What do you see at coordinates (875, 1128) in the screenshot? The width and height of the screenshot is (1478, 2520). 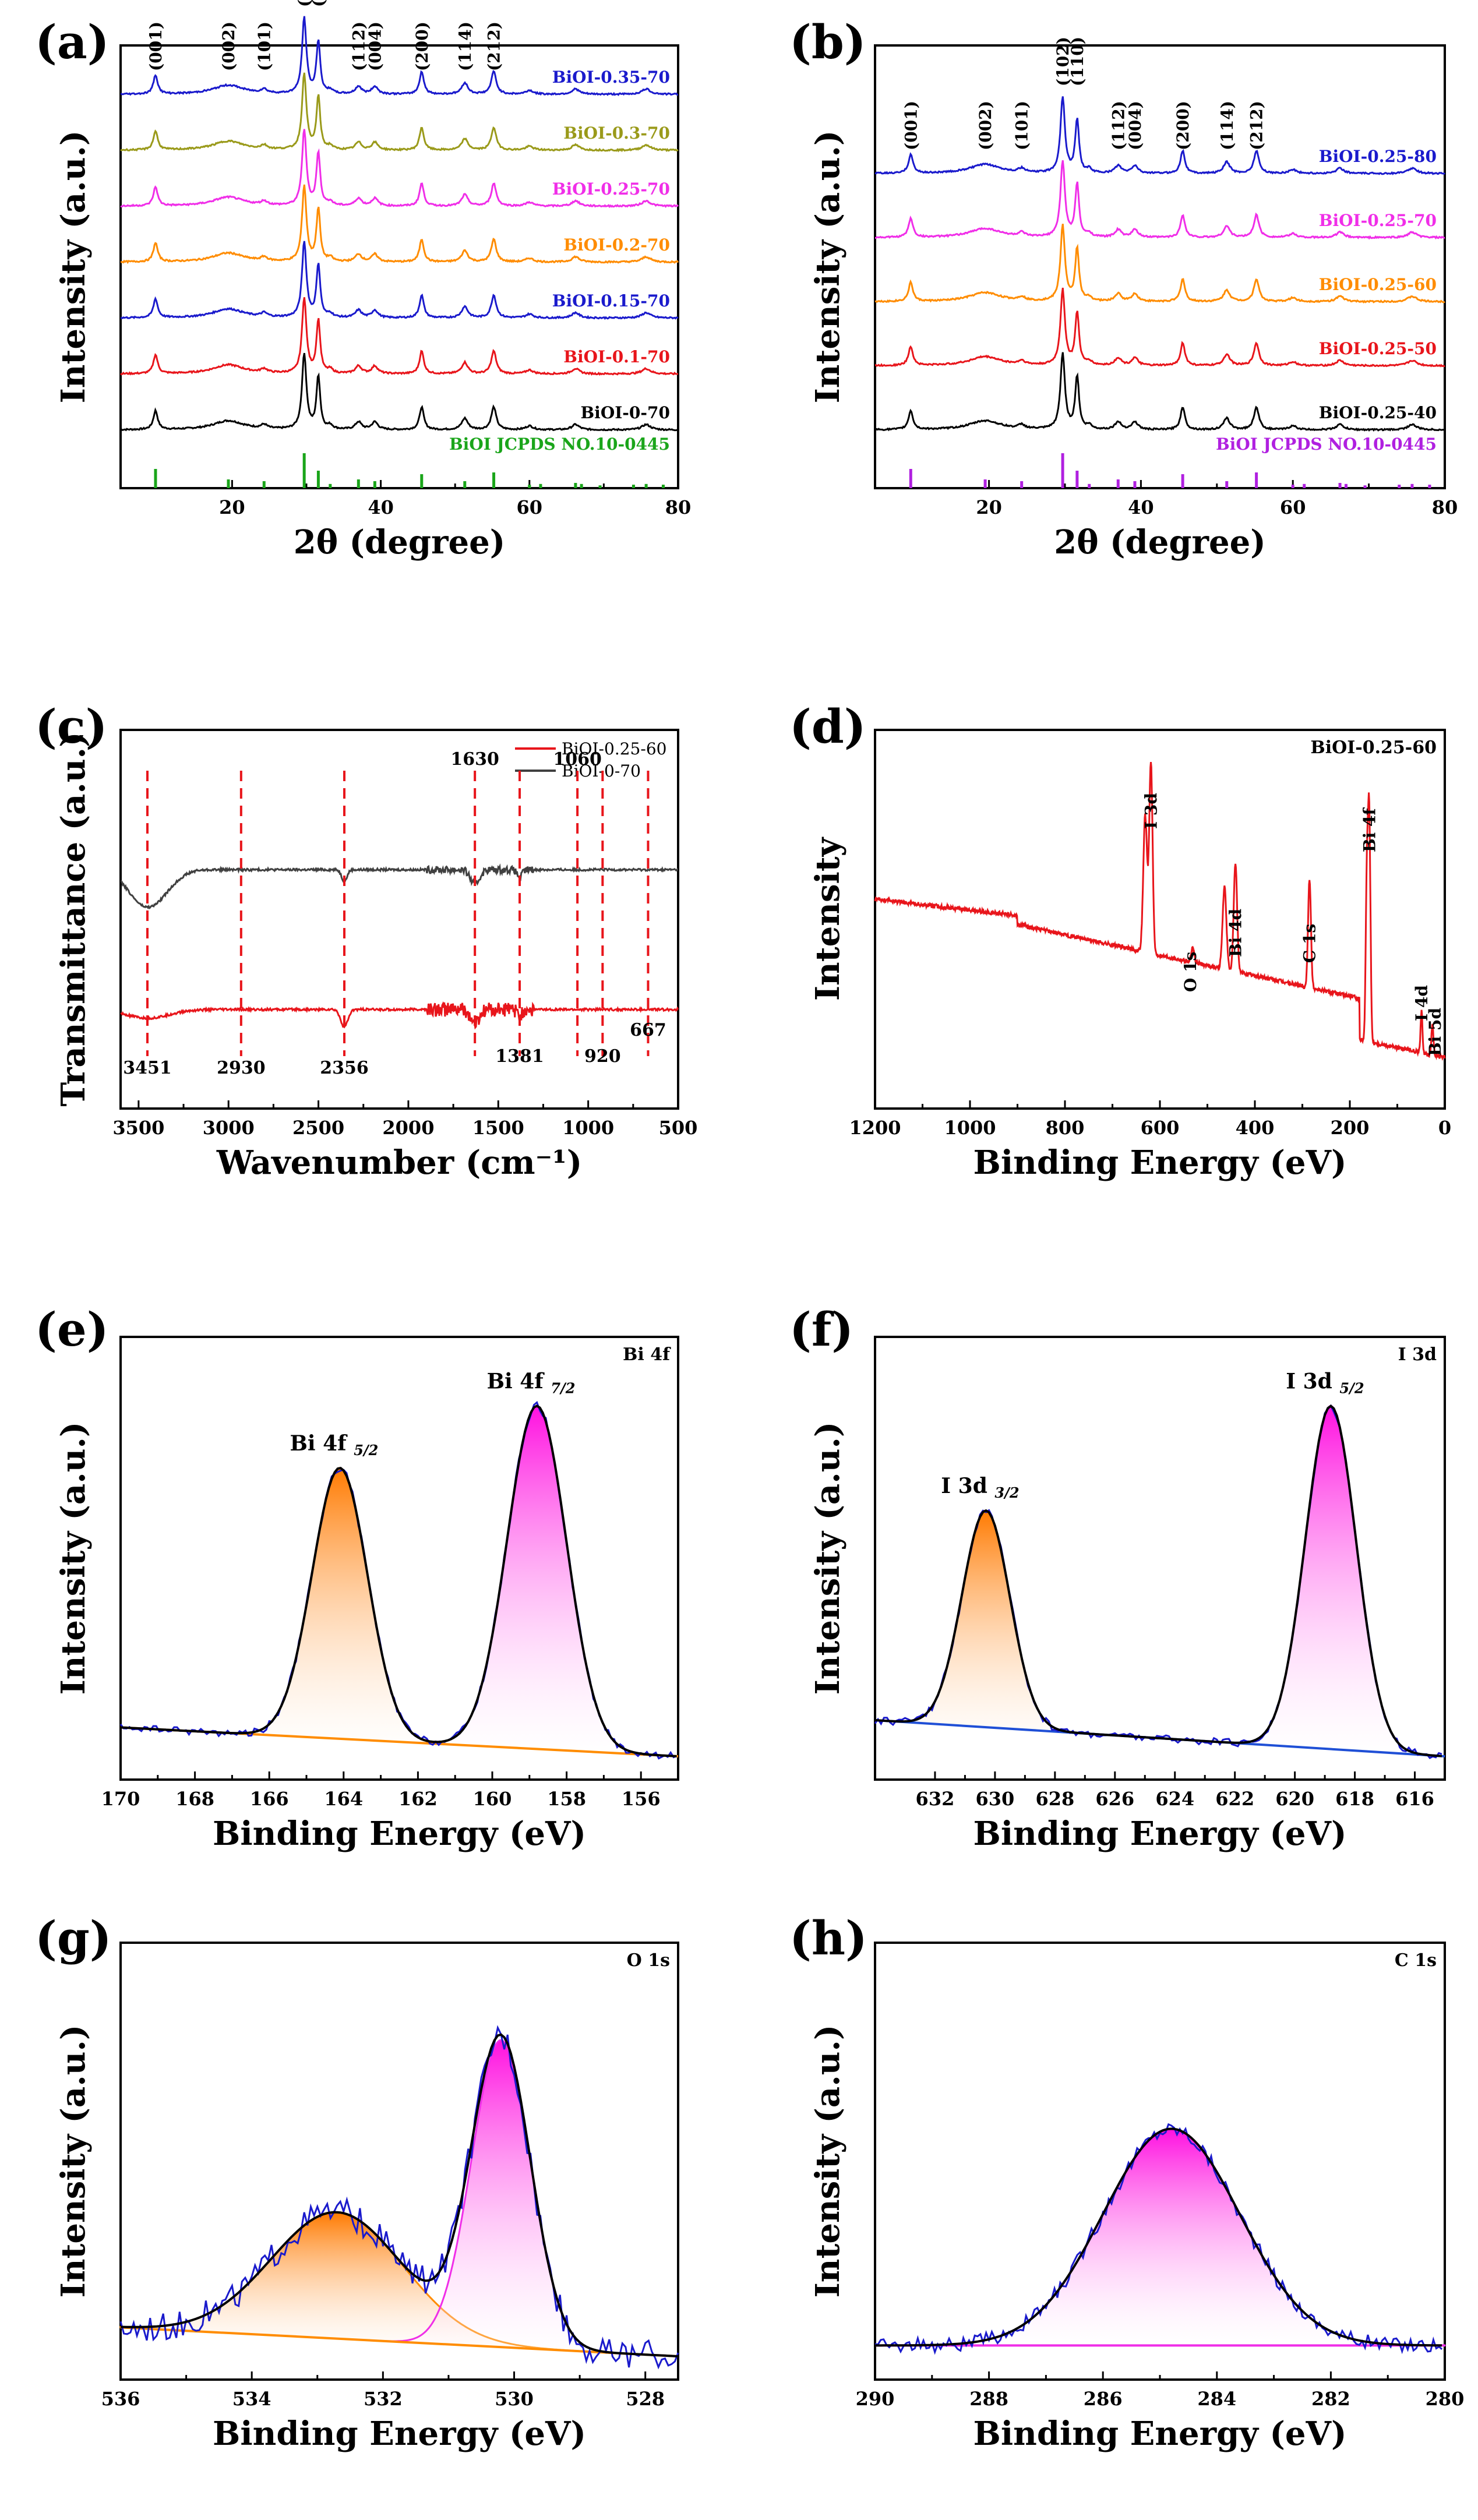 I see `x-tick-label: 1200` at bounding box center [875, 1128].